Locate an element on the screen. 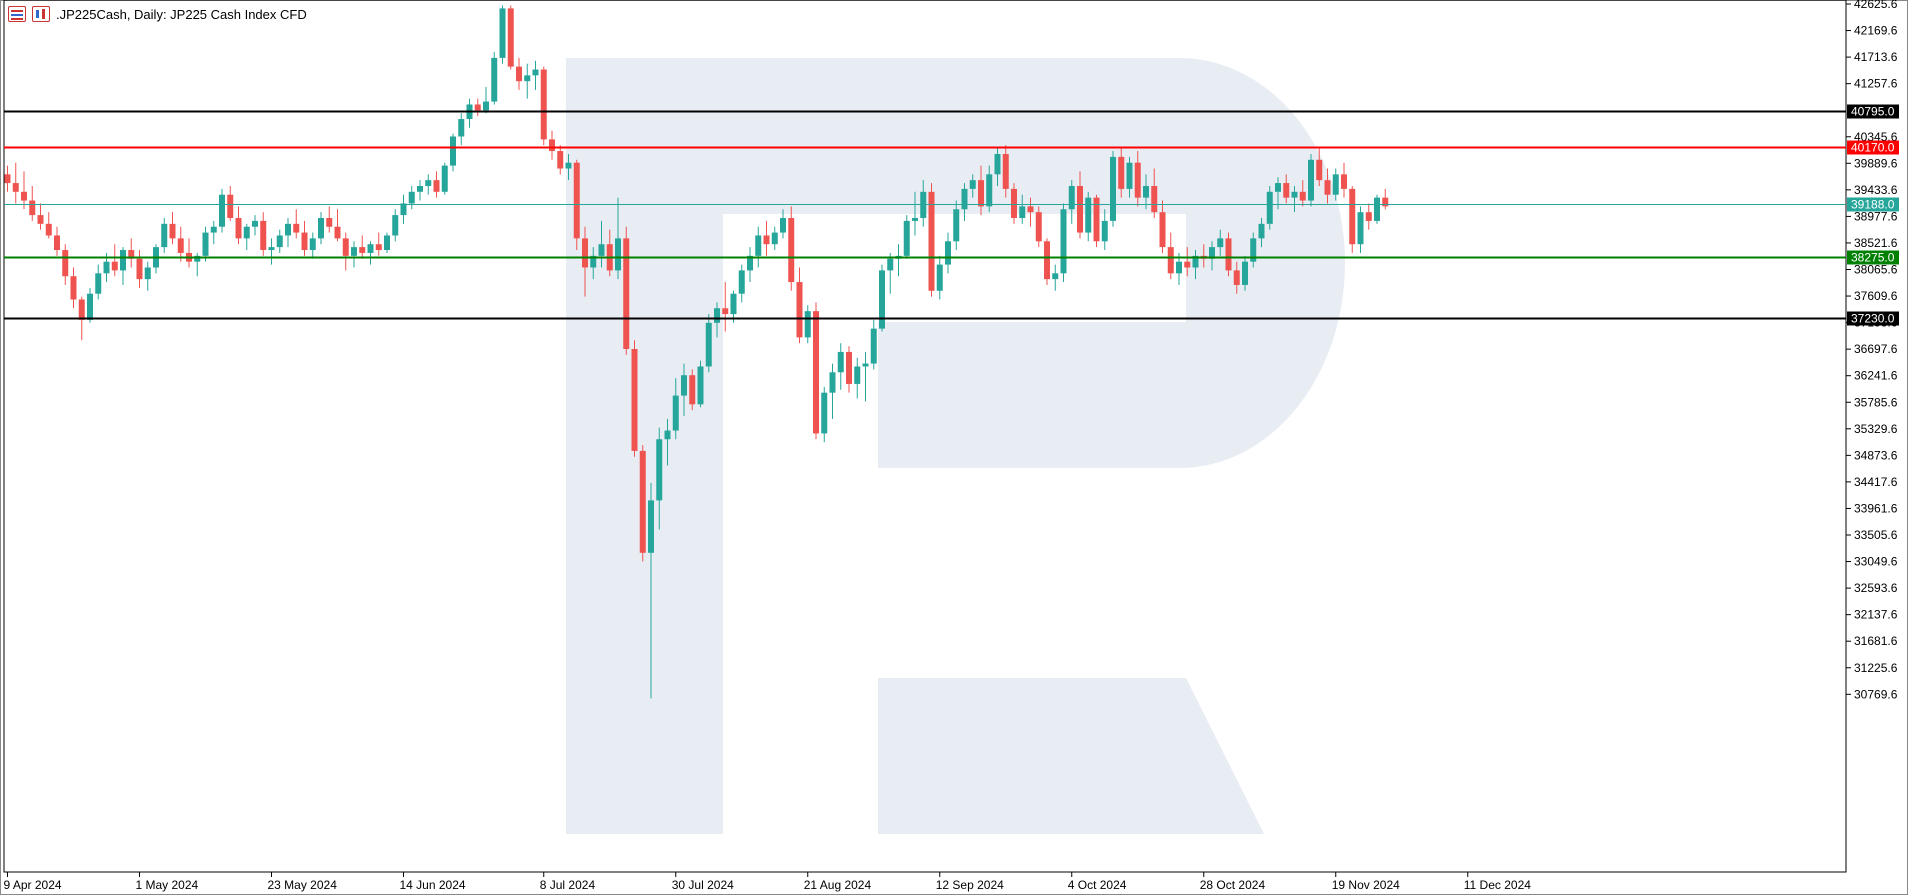 The image size is (1908, 895). y-tick-label: 39889.6 is located at coordinates (1876, 163).